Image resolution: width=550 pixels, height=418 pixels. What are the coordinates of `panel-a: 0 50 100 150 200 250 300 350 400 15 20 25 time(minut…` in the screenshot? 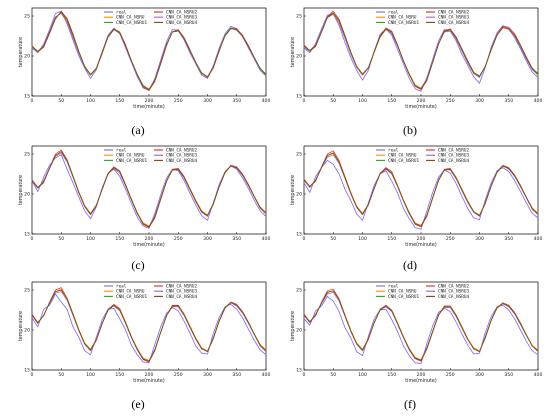 It's located at (144, 72).